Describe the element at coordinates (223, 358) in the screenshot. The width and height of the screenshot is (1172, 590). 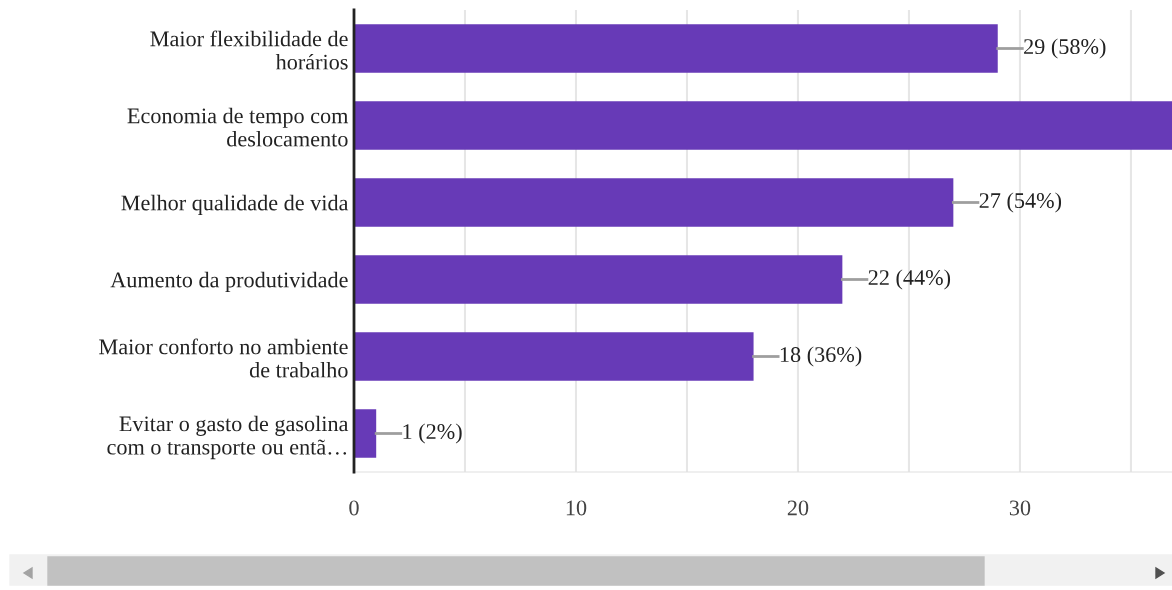
I see `y-tick-label: Maior conforto no ambiente de trabalho` at that location.